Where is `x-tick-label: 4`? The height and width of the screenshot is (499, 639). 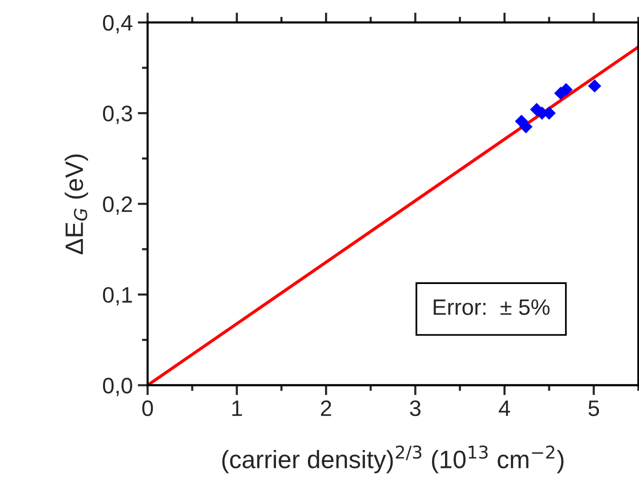
x-tick-label: 4 is located at coordinates (504, 408).